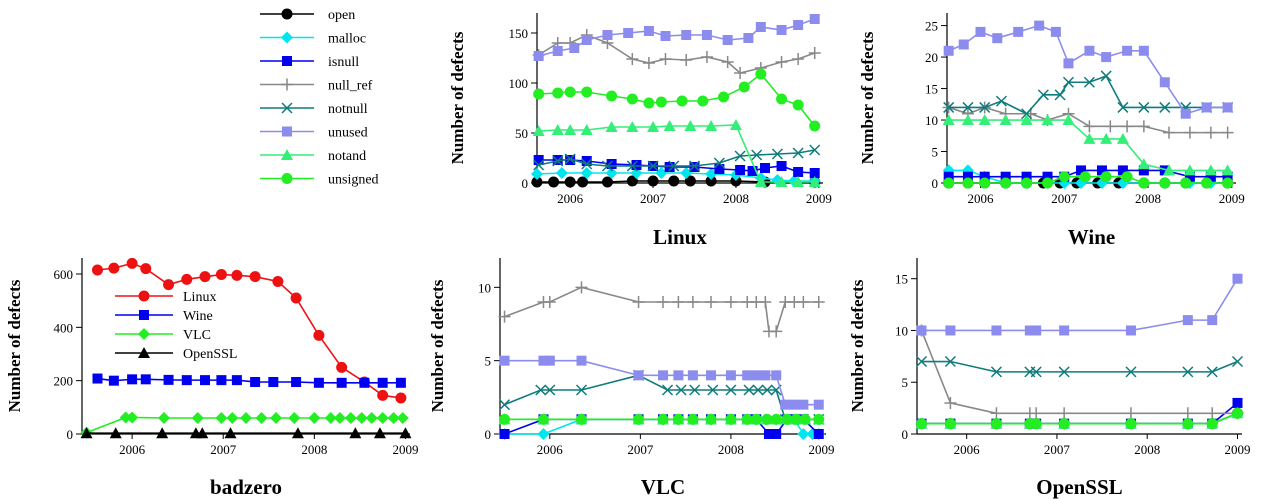  I want to click on legend-top-isnull-marker, so click(287, 61).